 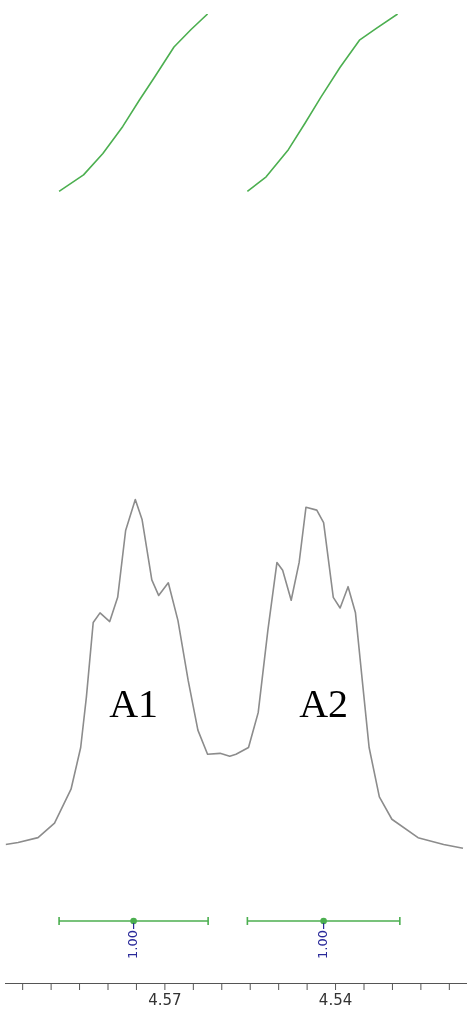 I want to click on x-tick-label: 4.57, so click(x=165, y=999).